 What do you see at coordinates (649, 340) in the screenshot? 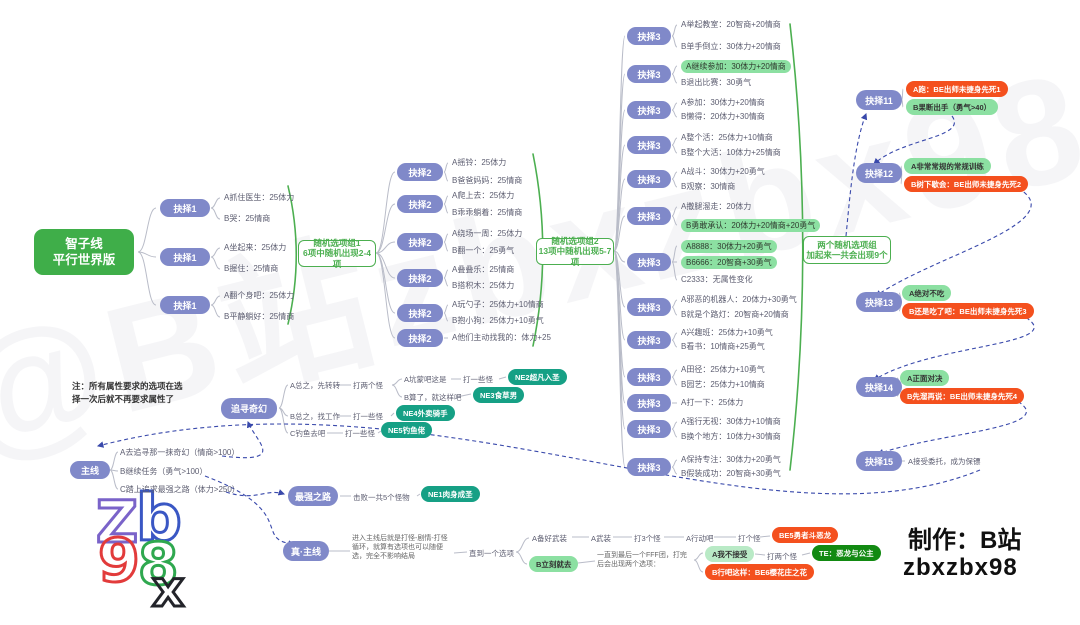
I see `decision-pill-sec3-9: 抉择3` at bounding box center [649, 340].